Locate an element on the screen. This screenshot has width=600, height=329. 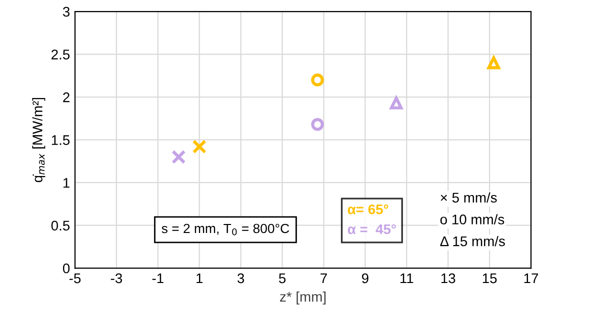
x-tick-label: 1 is located at coordinates (199, 279).